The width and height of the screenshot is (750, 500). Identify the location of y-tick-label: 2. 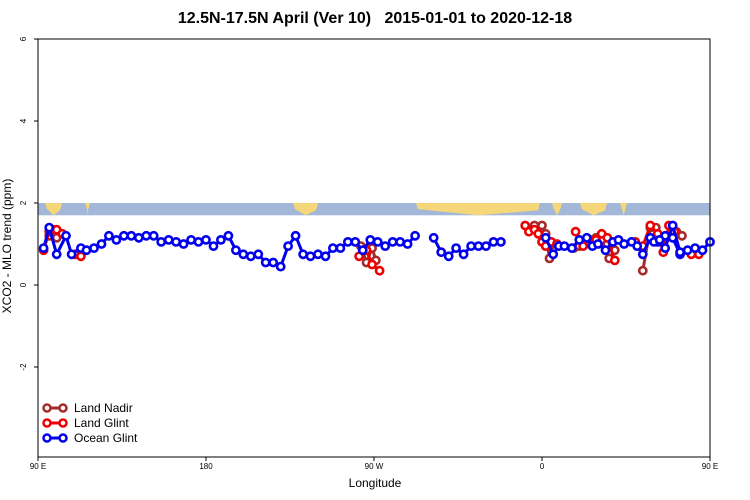
(23, 202).